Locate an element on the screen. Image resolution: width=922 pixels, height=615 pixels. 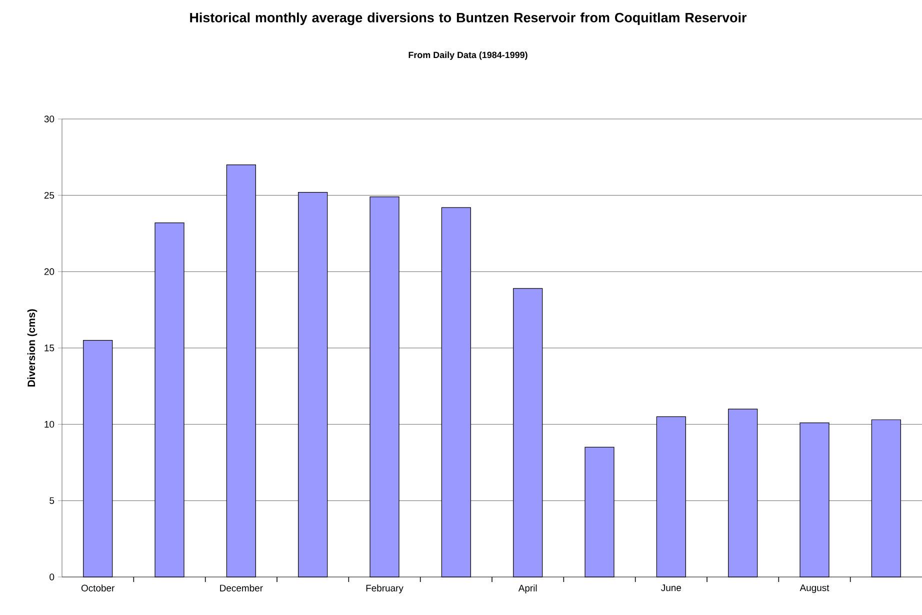
y-tick-label: 20 is located at coordinates (49, 272).